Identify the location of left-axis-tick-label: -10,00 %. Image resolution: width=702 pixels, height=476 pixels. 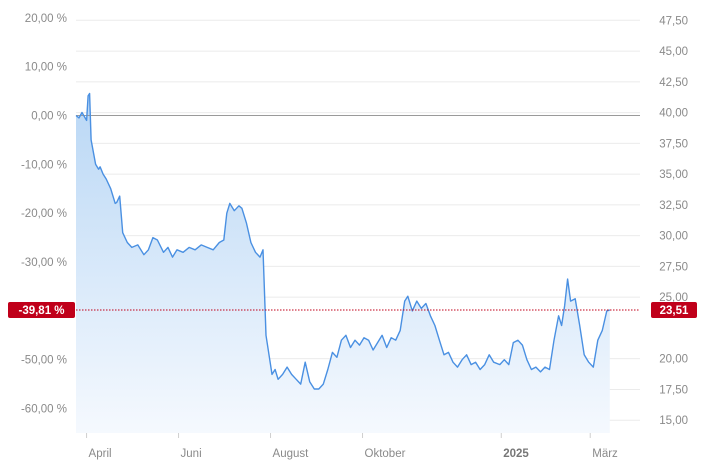
(44, 165).